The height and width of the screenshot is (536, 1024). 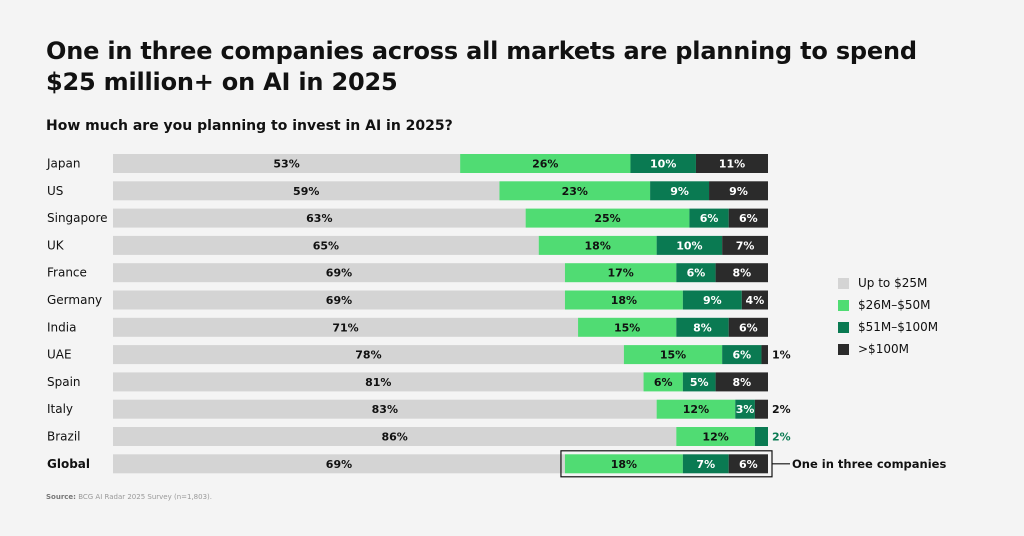 I want to click on legend-item: $51M–$100M, so click(x=888, y=327).